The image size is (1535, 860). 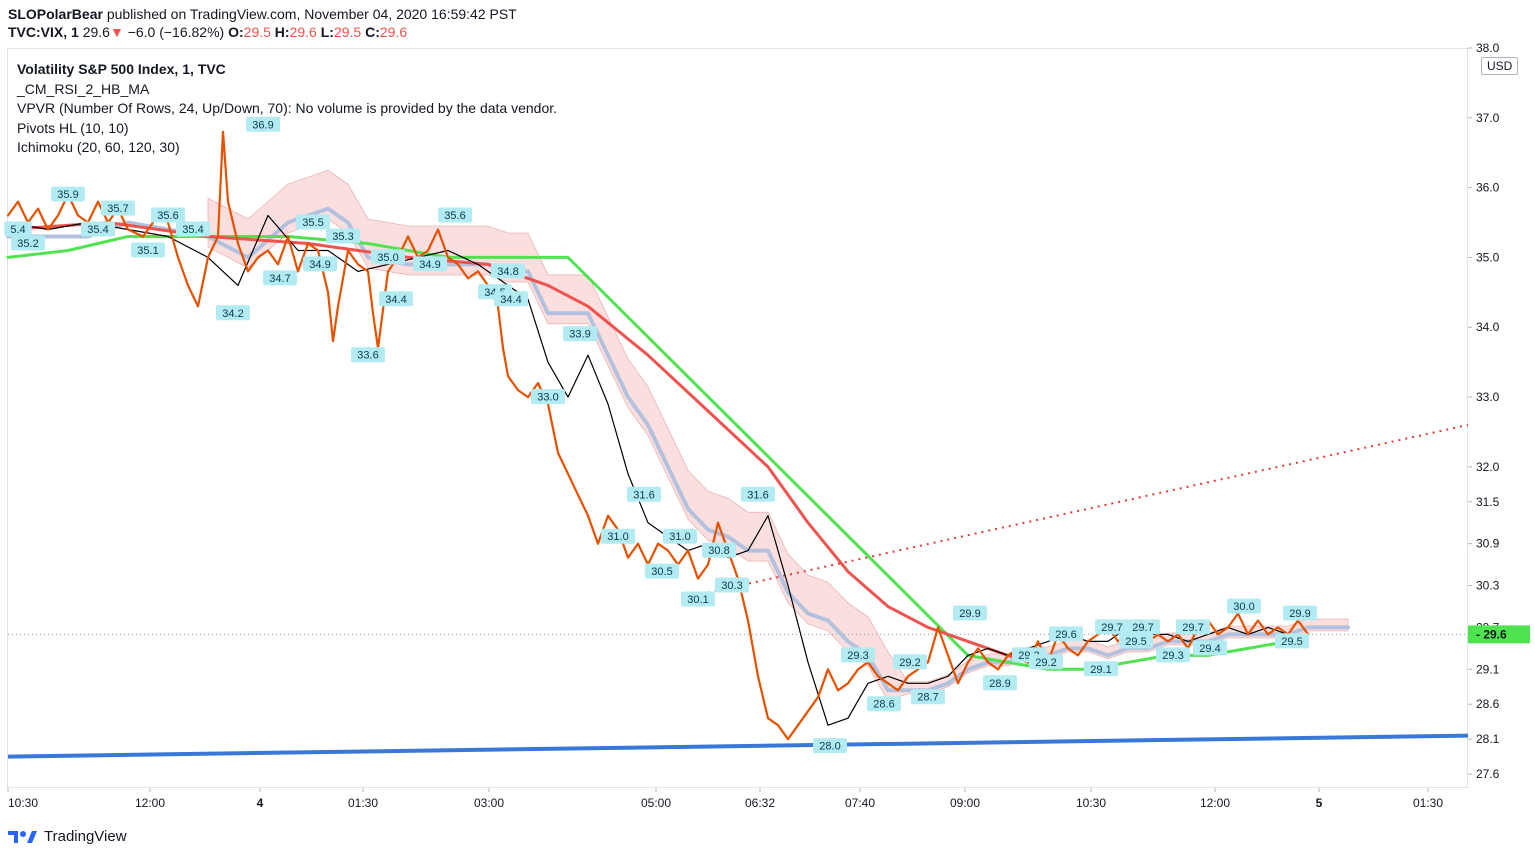 I want to click on pivot-label: 34.7, so click(x=279, y=279).